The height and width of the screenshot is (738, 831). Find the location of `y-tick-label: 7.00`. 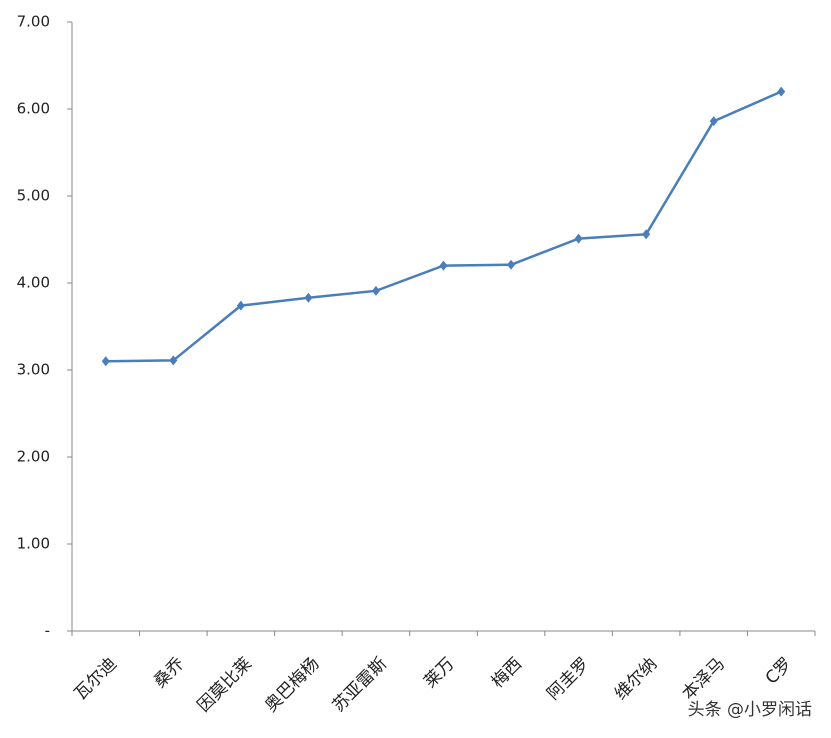

y-tick-label: 7.00 is located at coordinates (33, 22).